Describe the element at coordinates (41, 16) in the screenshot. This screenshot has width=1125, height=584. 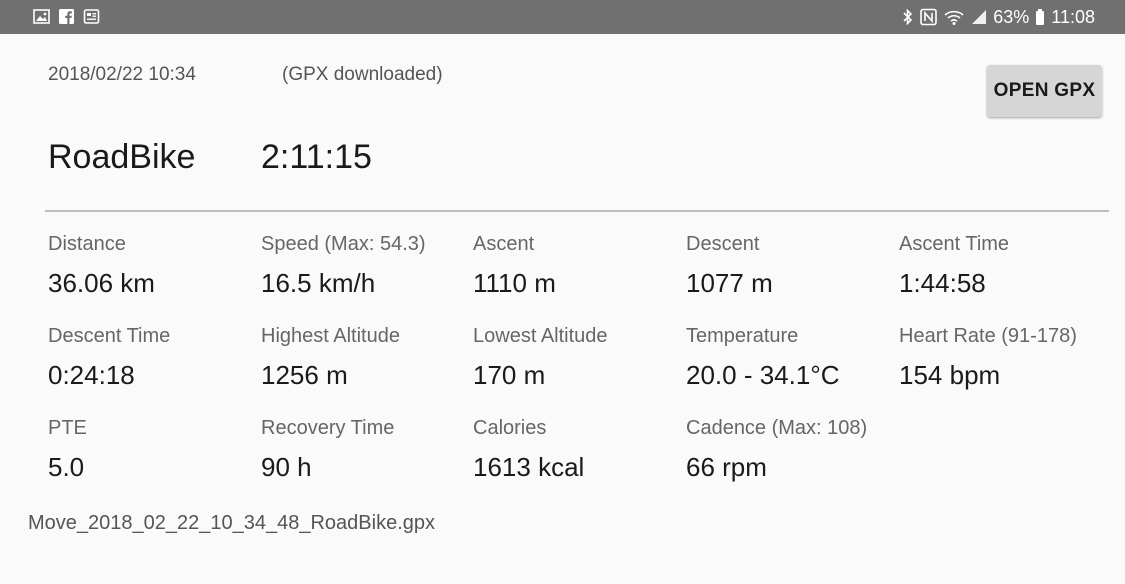
I see `image-icon` at that location.